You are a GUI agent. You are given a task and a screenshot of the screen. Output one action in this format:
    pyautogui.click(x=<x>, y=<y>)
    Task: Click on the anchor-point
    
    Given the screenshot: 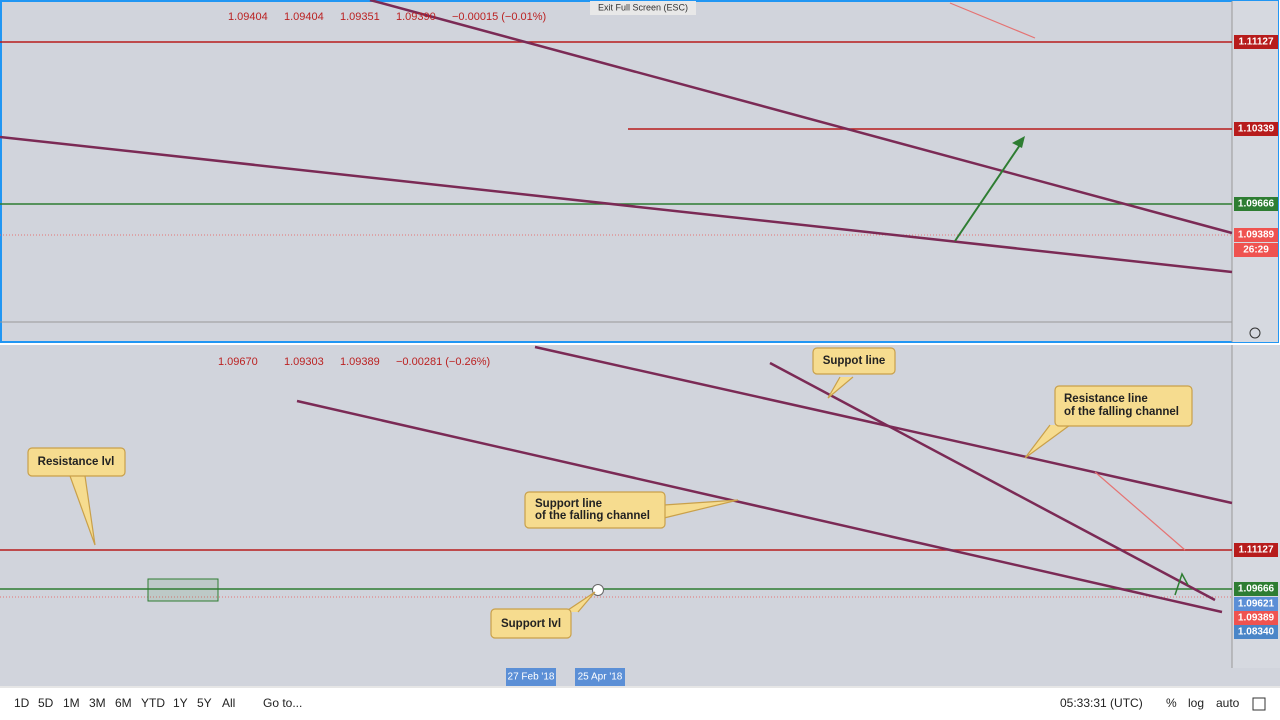 What is the action you would take?
    pyautogui.click(x=598, y=590)
    